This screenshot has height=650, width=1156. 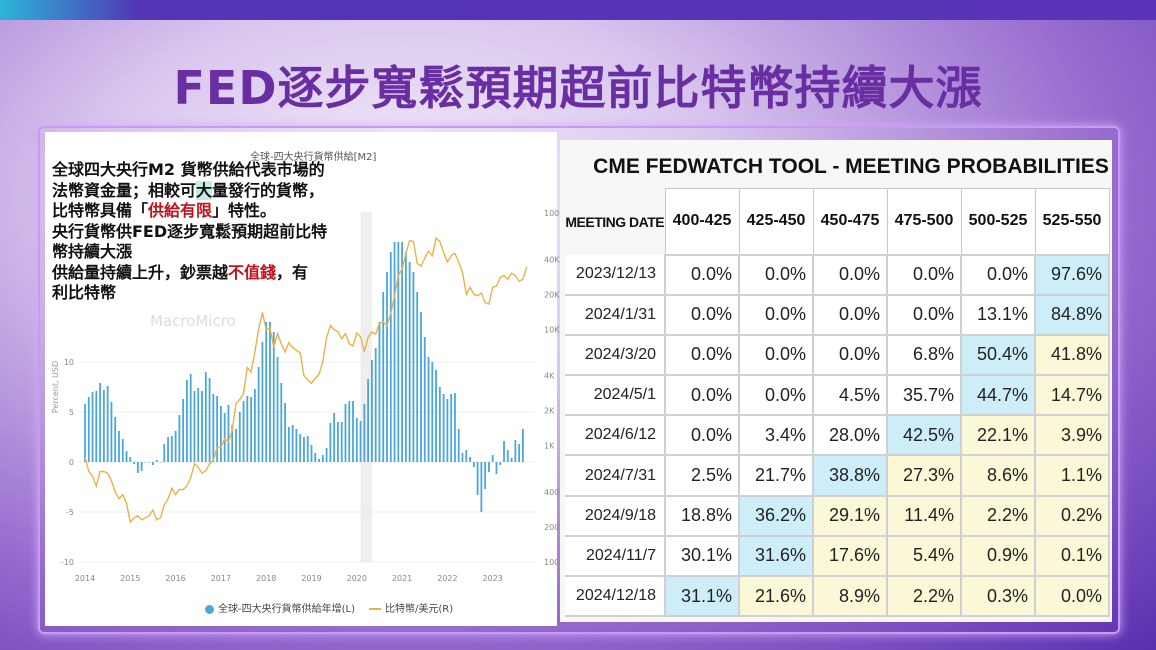 What do you see at coordinates (615, 275) in the screenshot?
I see `meeting-date-cell: 2023/12/13` at bounding box center [615, 275].